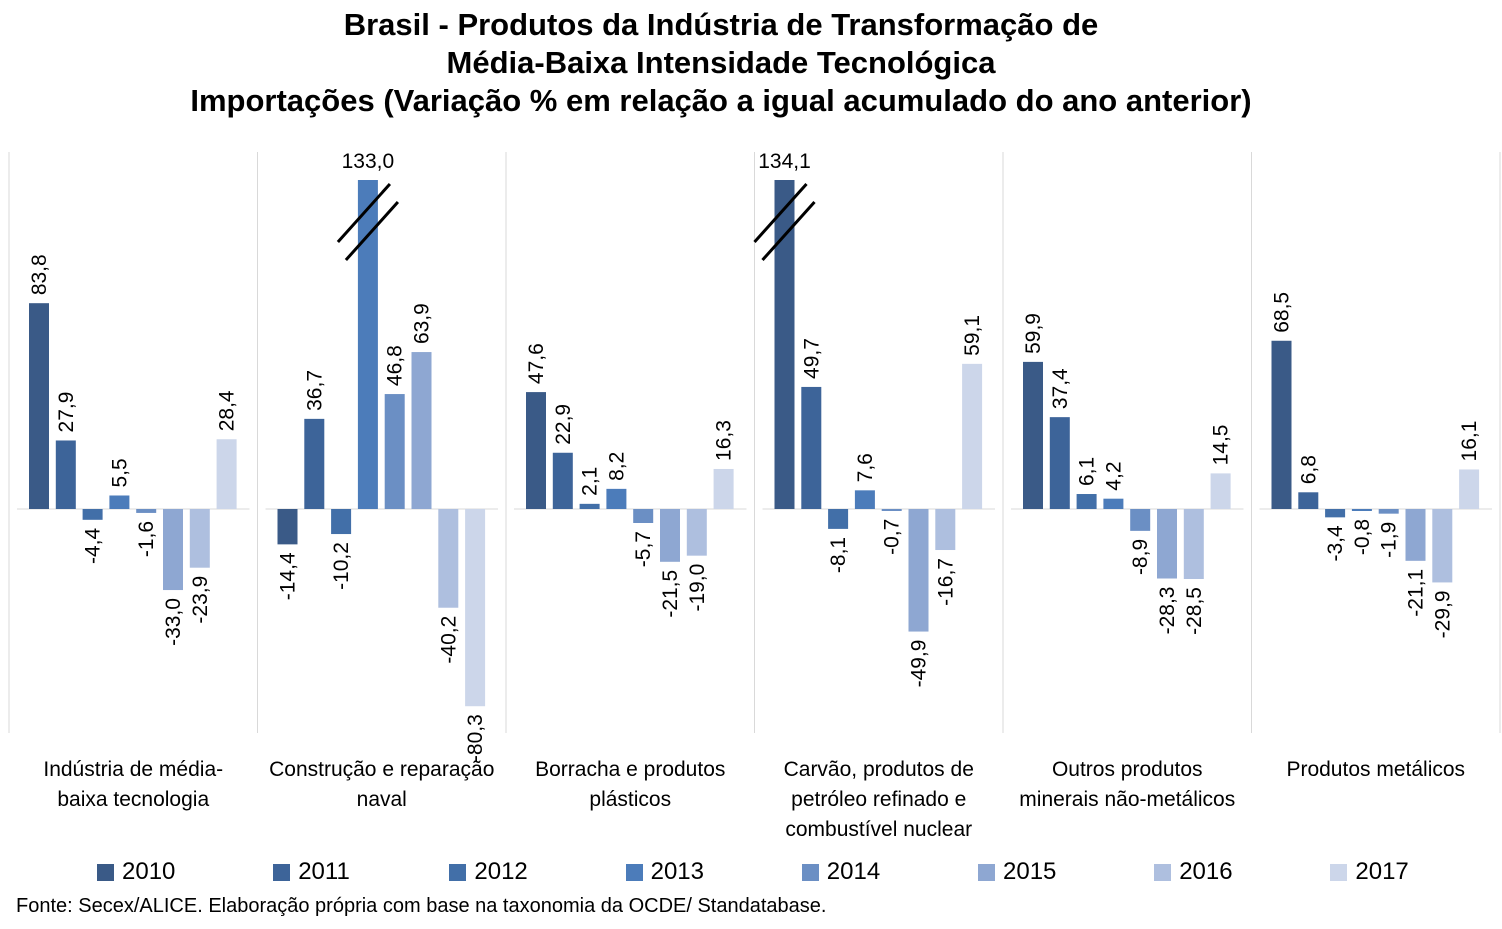  What do you see at coordinates (697, 588) in the screenshot?
I see `data-label: -19,0` at bounding box center [697, 588].